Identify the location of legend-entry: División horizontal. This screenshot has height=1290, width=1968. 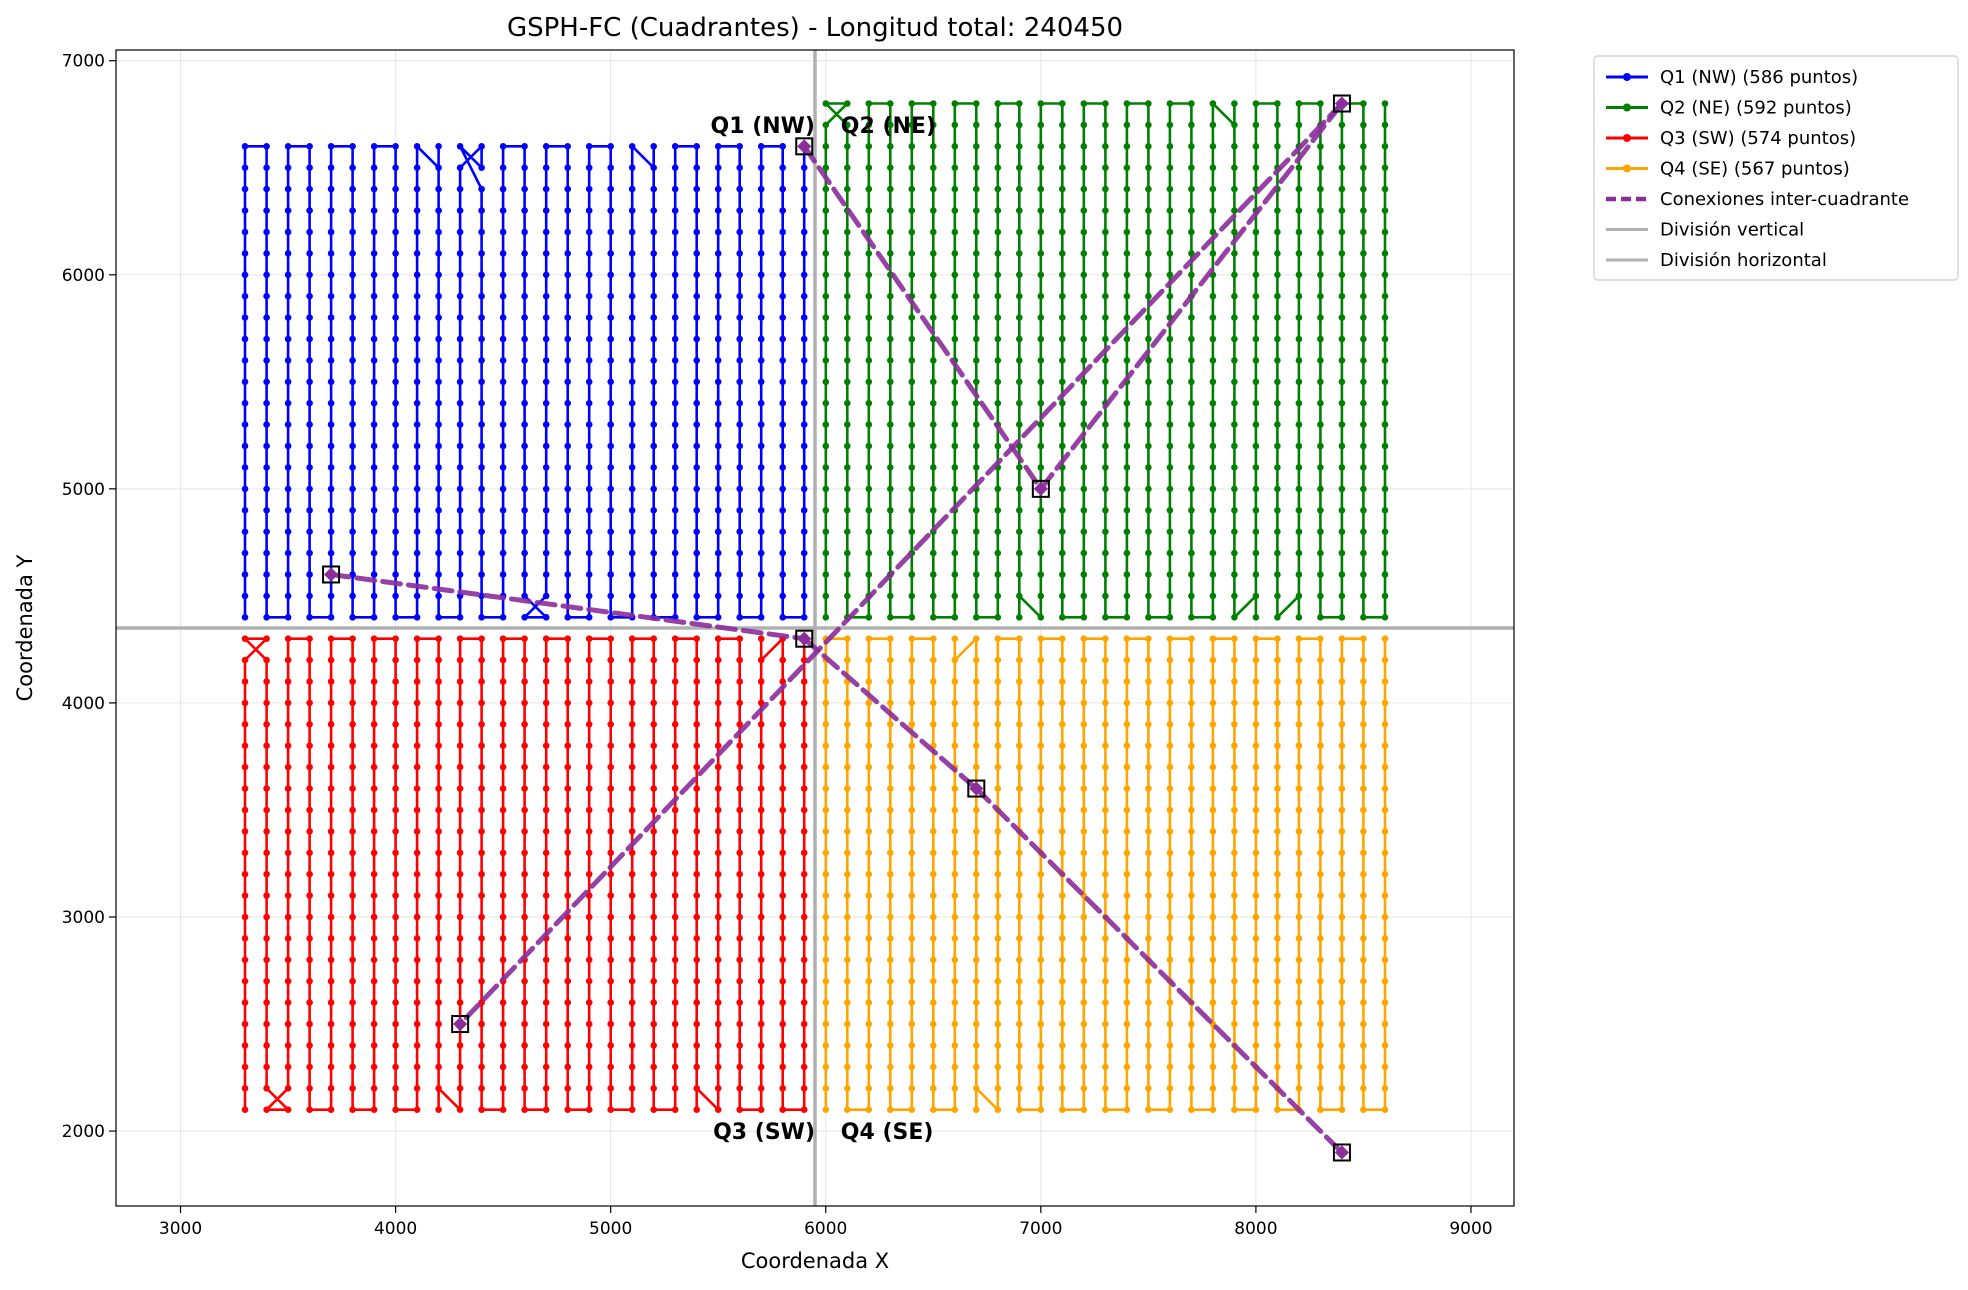
(1716, 260).